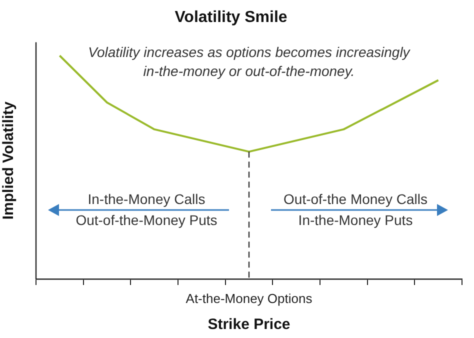  Describe the element at coordinates (147, 199) in the screenshot. I see `annotation: In-the-Money Calls` at that location.